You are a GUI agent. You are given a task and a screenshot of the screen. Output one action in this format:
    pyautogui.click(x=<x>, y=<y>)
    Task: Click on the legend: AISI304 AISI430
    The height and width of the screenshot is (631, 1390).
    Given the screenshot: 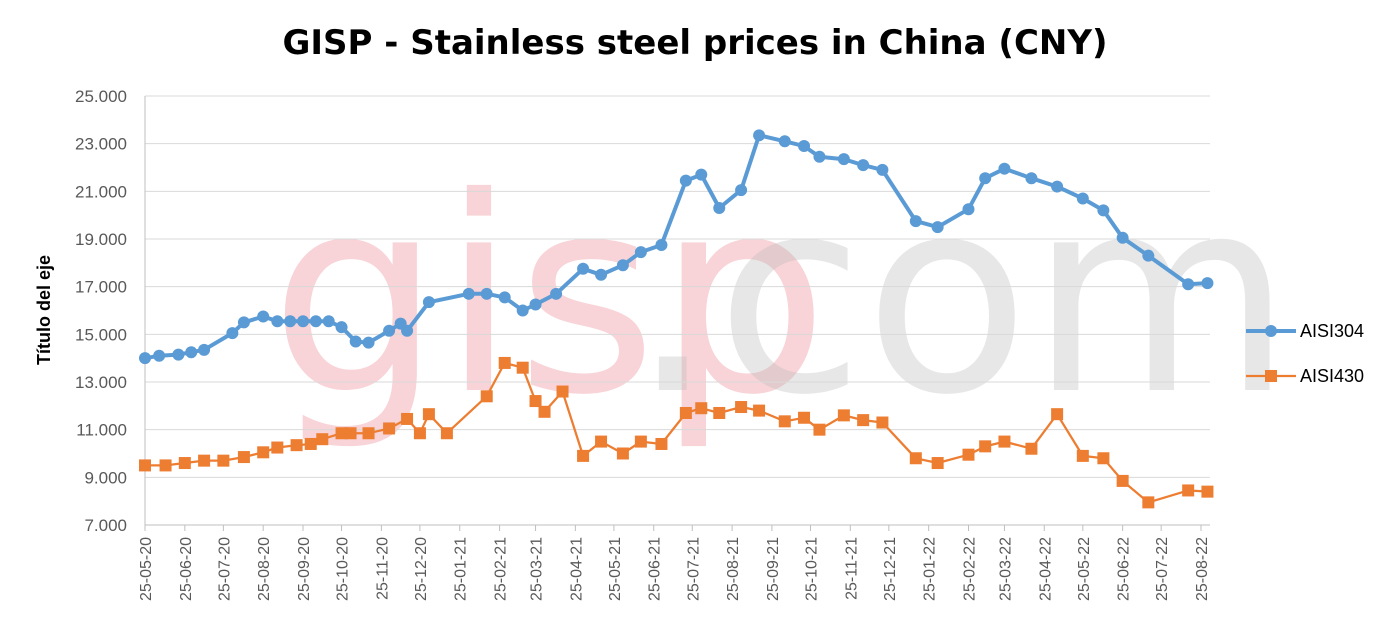 What is the action you would take?
    pyautogui.click(x=1305, y=353)
    